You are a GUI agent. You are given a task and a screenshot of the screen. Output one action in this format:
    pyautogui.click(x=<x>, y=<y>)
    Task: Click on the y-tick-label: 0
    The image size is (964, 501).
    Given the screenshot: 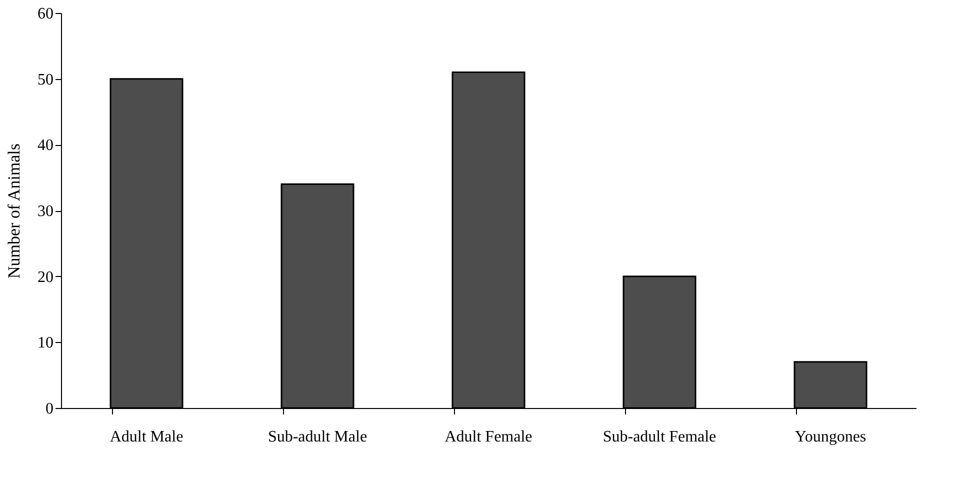 What is the action you would take?
    pyautogui.click(x=50, y=409)
    